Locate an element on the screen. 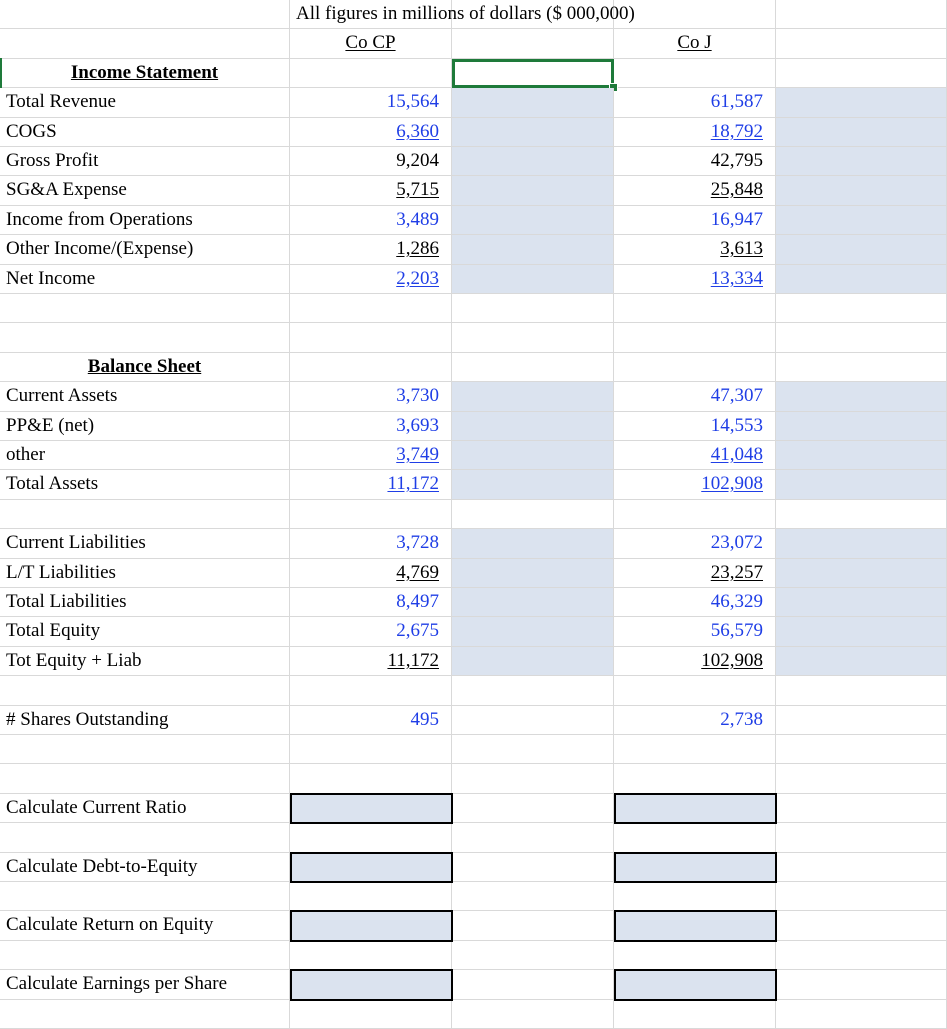  calculation-label: Calculate Current Ratio is located at coordinates (145, 808).